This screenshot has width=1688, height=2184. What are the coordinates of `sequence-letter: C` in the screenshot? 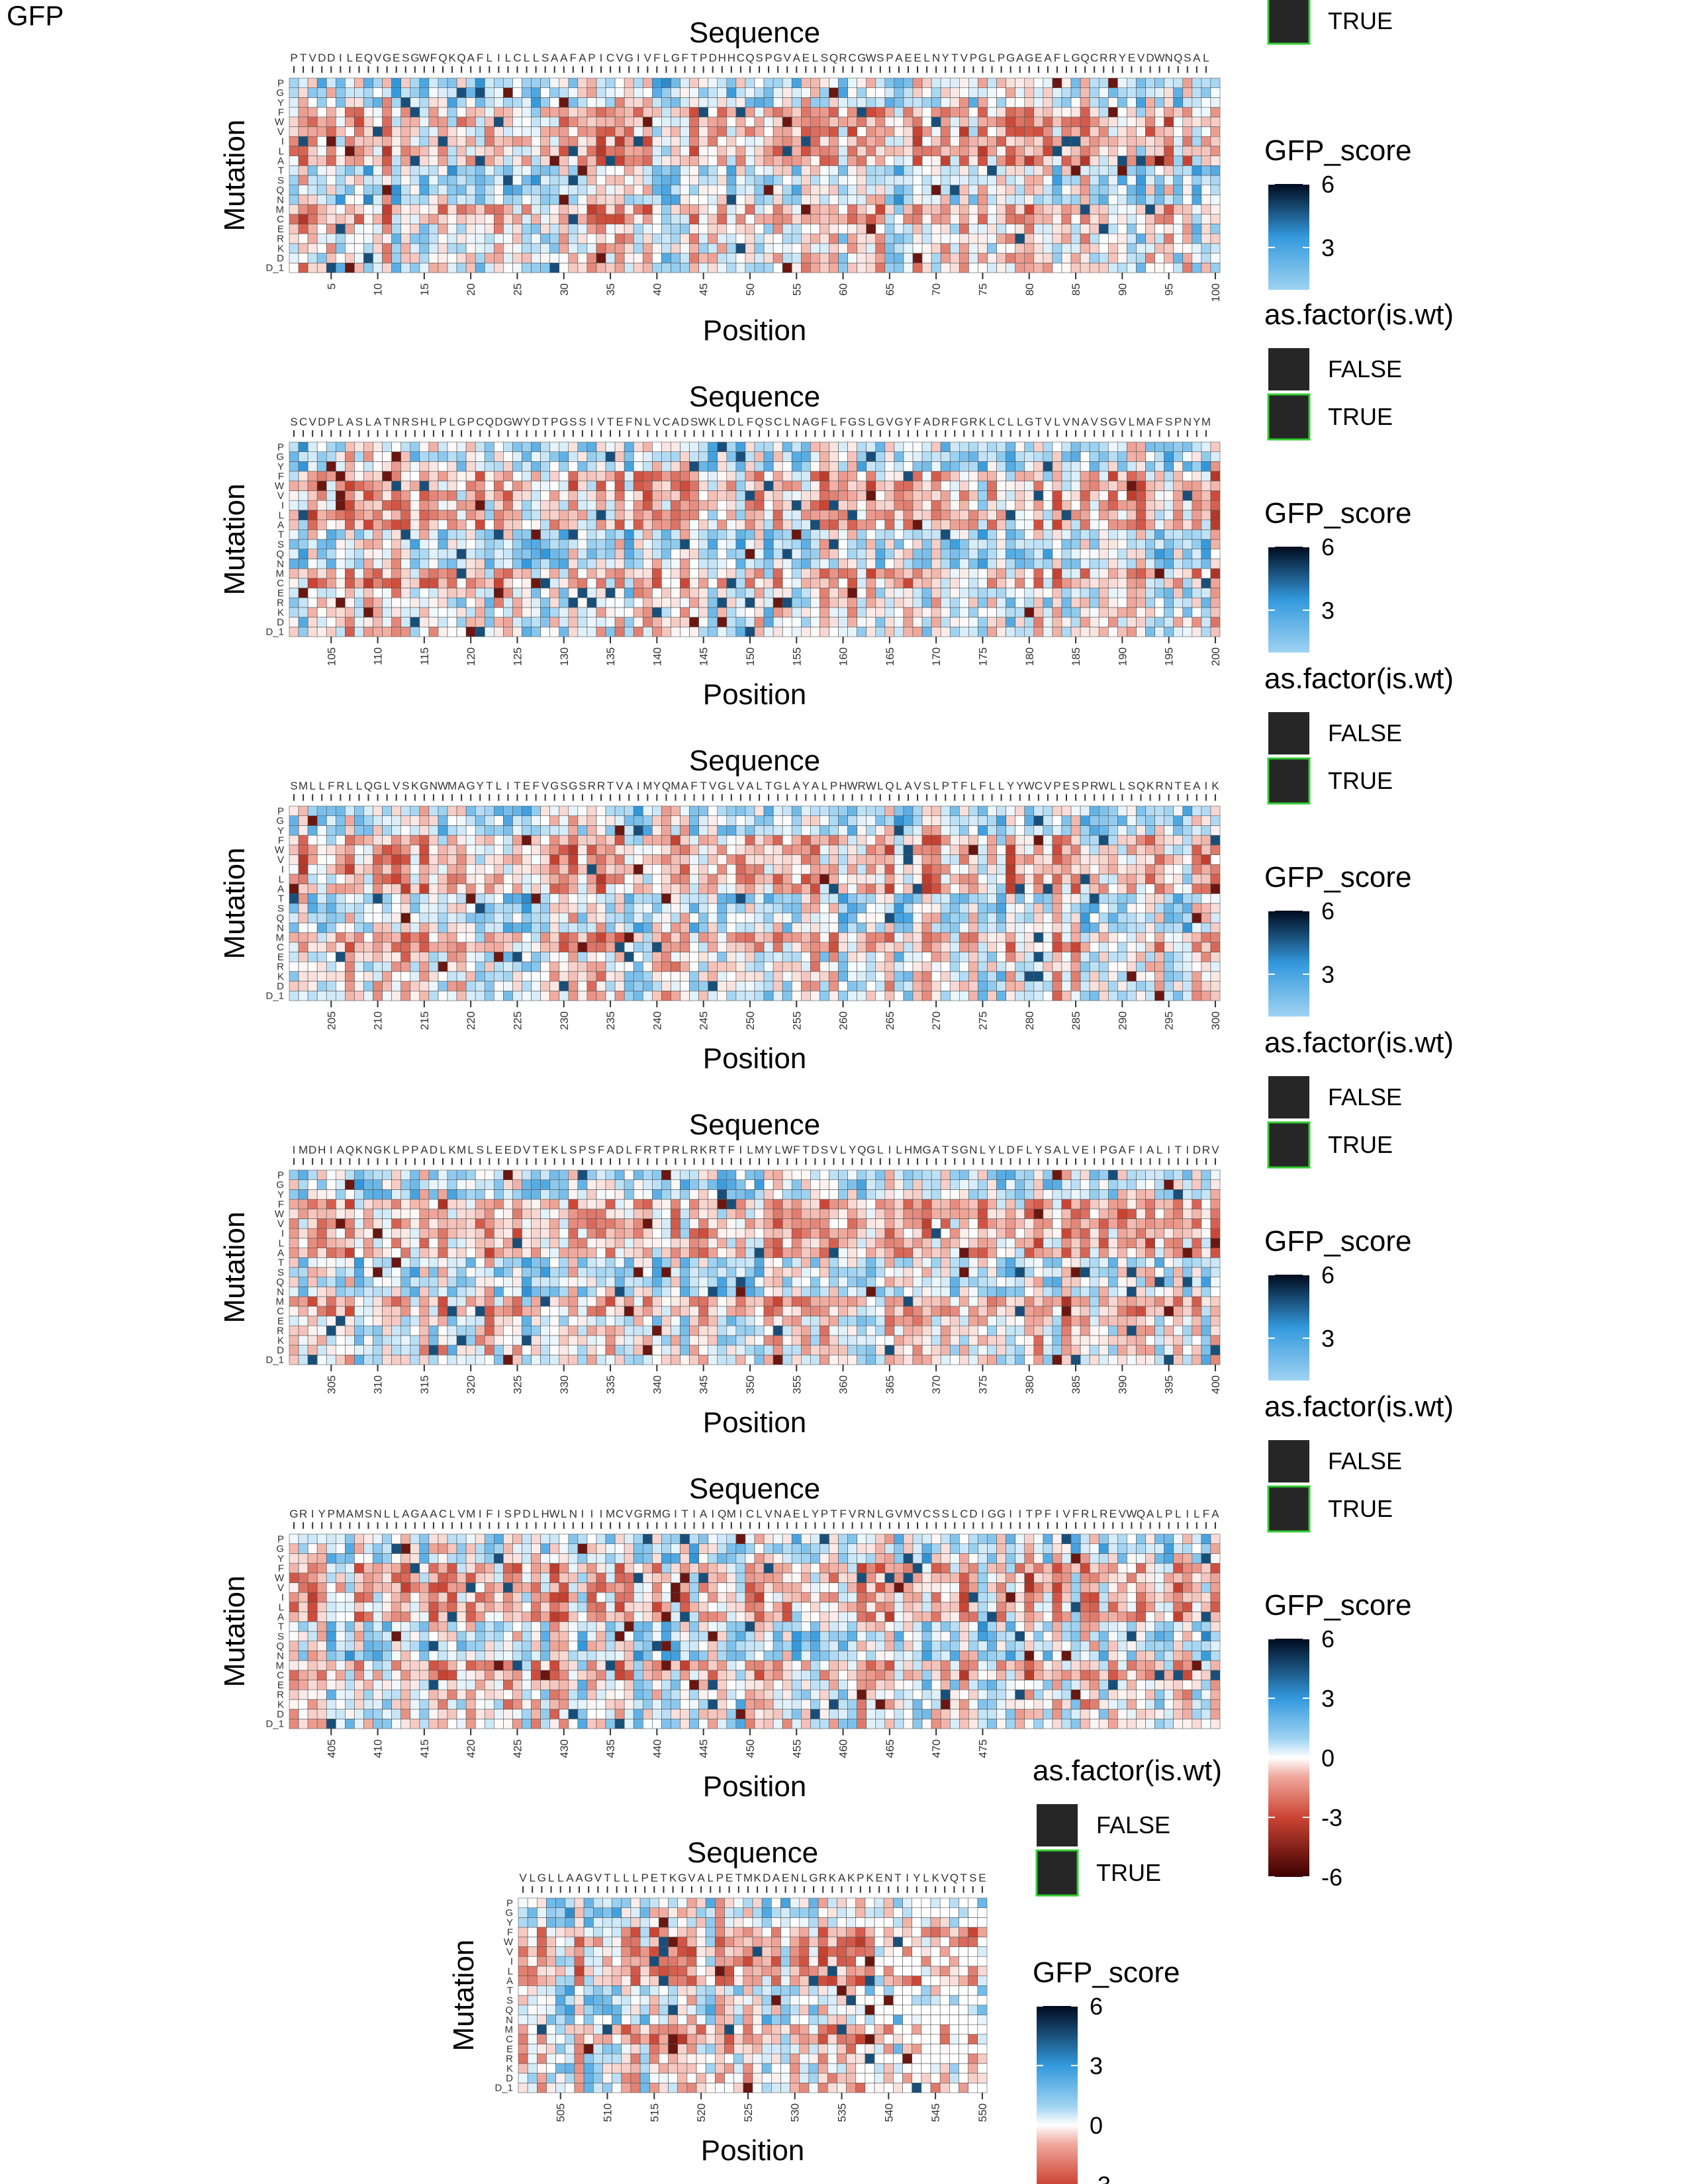 It's located at (480, 422).